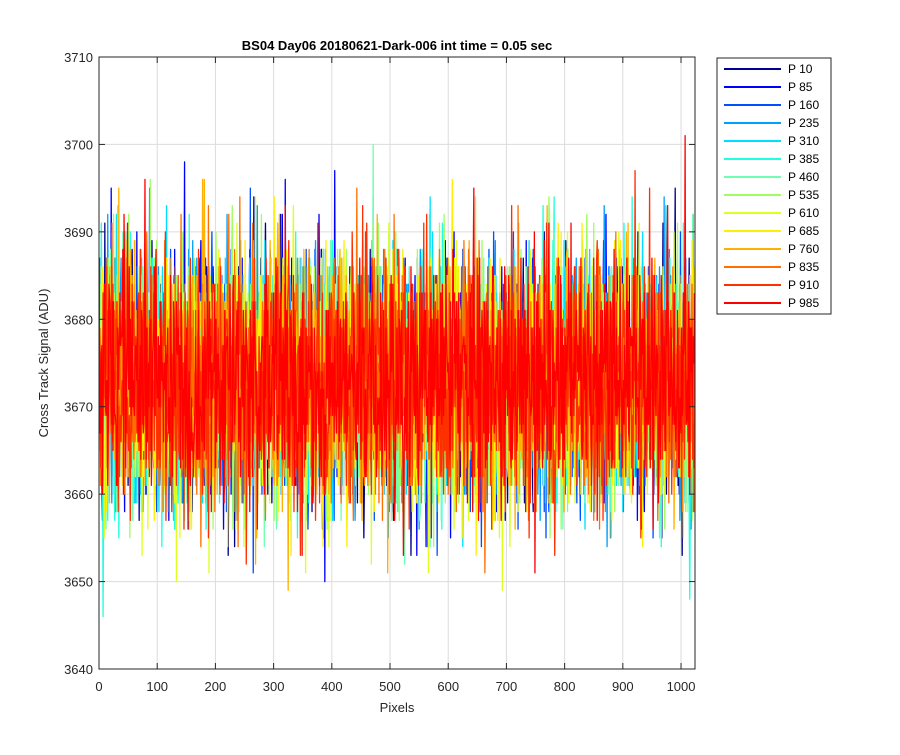 This screenshot has width=900, height=755. What do you see at coordinates (274, 686) in the screenshot?
I see `x-tick-label: 300` at bounding box center [274, 686].